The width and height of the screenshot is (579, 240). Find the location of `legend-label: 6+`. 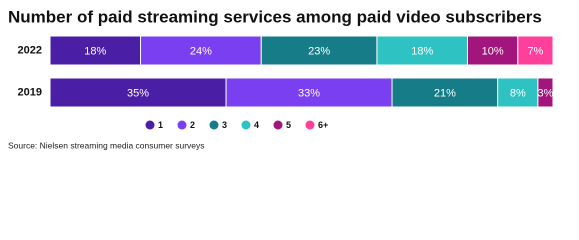

legend-label: 6+ is located at coordinates (323, 125).